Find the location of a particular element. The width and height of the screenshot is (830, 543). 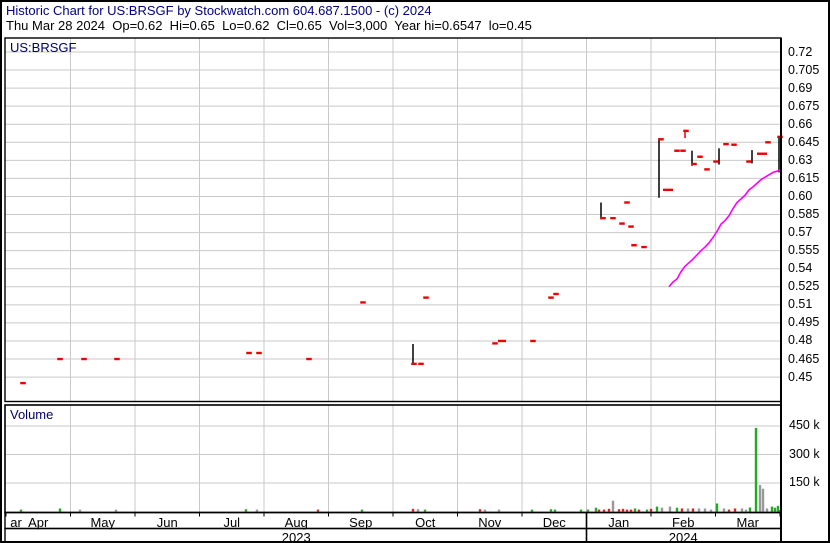

month-label-apr: Apr is located at coordinates (38, 522).